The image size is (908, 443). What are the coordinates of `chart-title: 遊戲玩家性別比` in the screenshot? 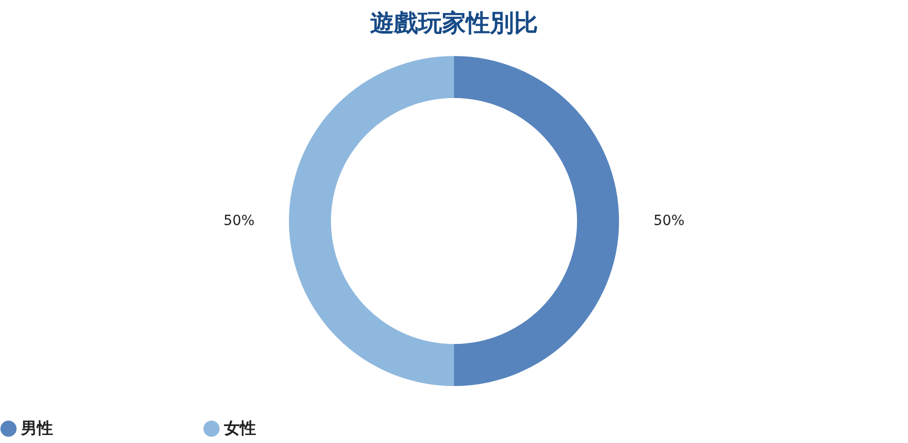 It's located at (454, 23).